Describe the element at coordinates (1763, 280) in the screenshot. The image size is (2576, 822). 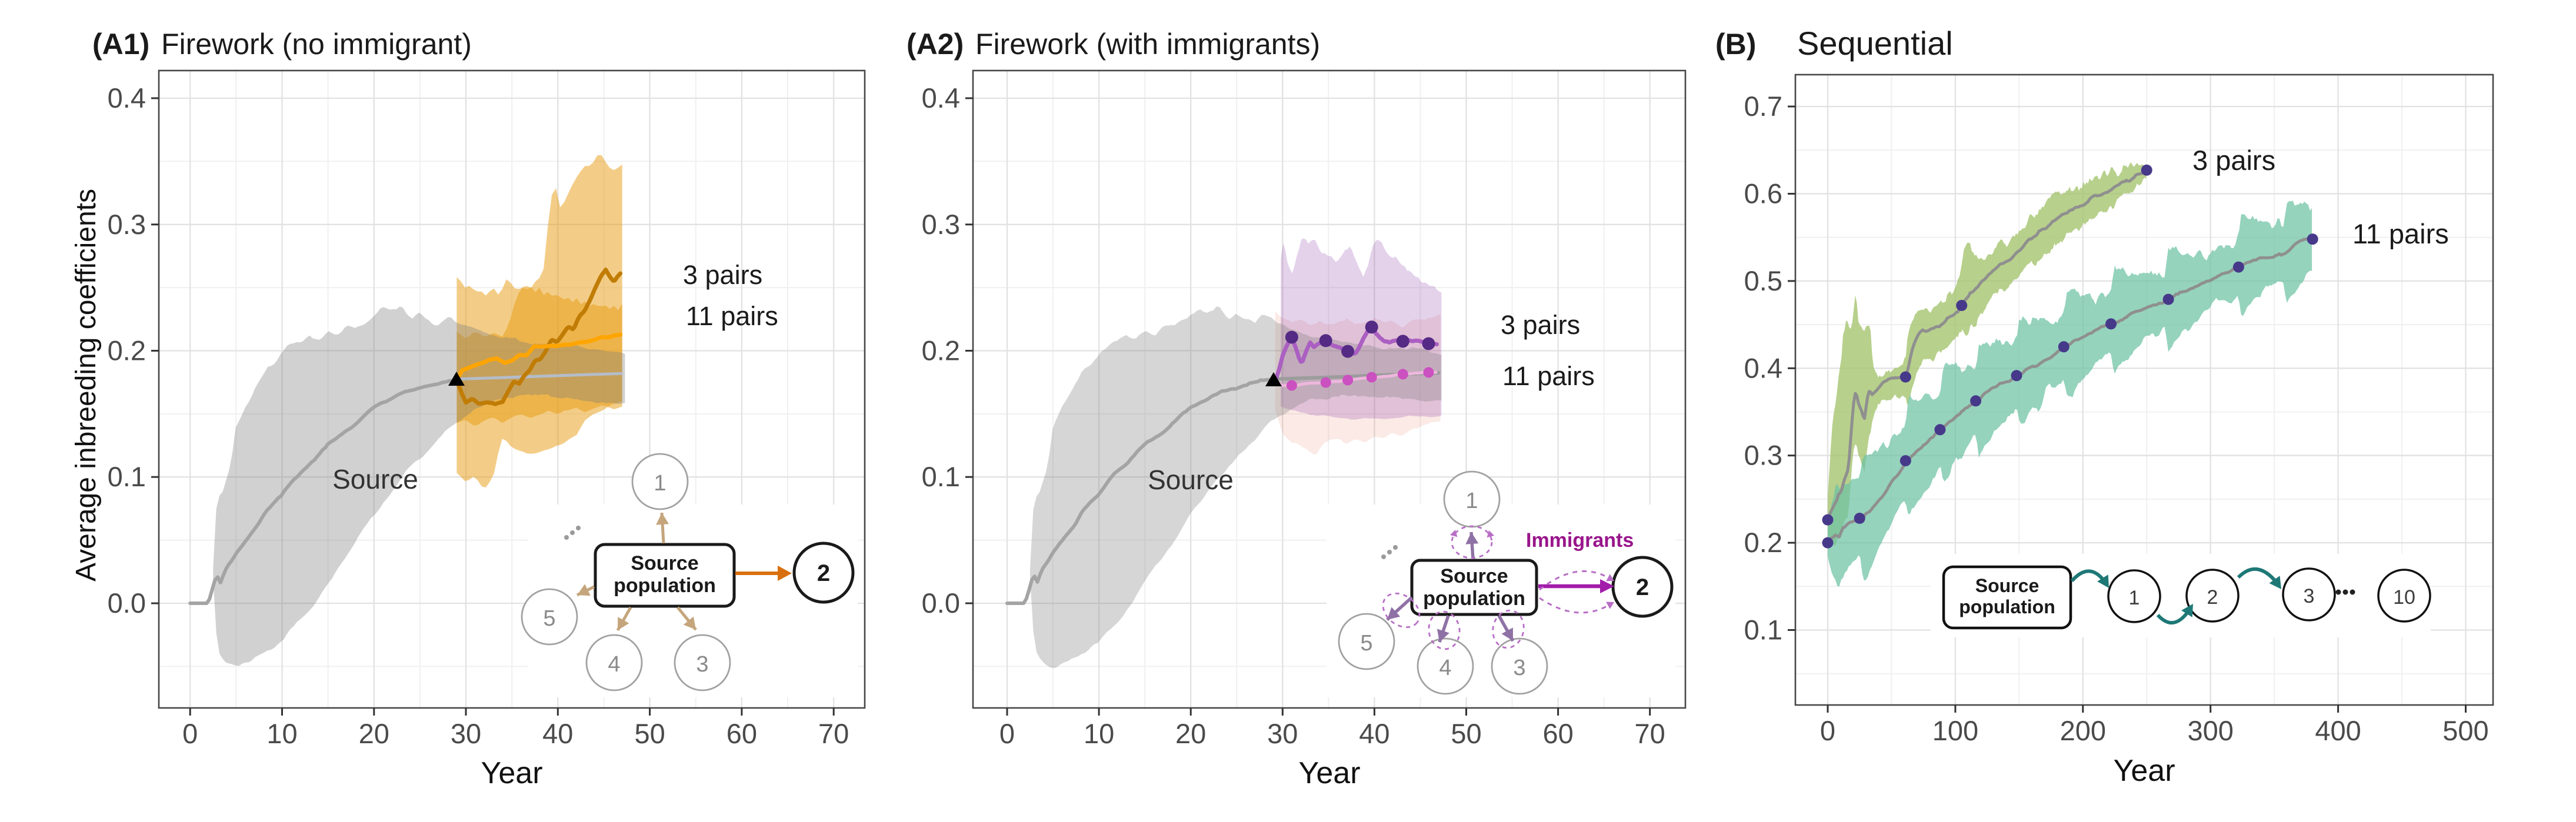
I see `svg-text: 0.5` at that location.